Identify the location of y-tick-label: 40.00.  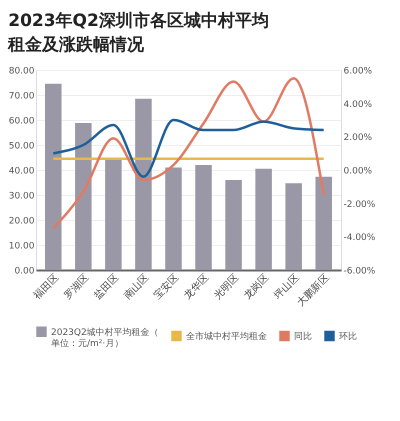
(21, 171).